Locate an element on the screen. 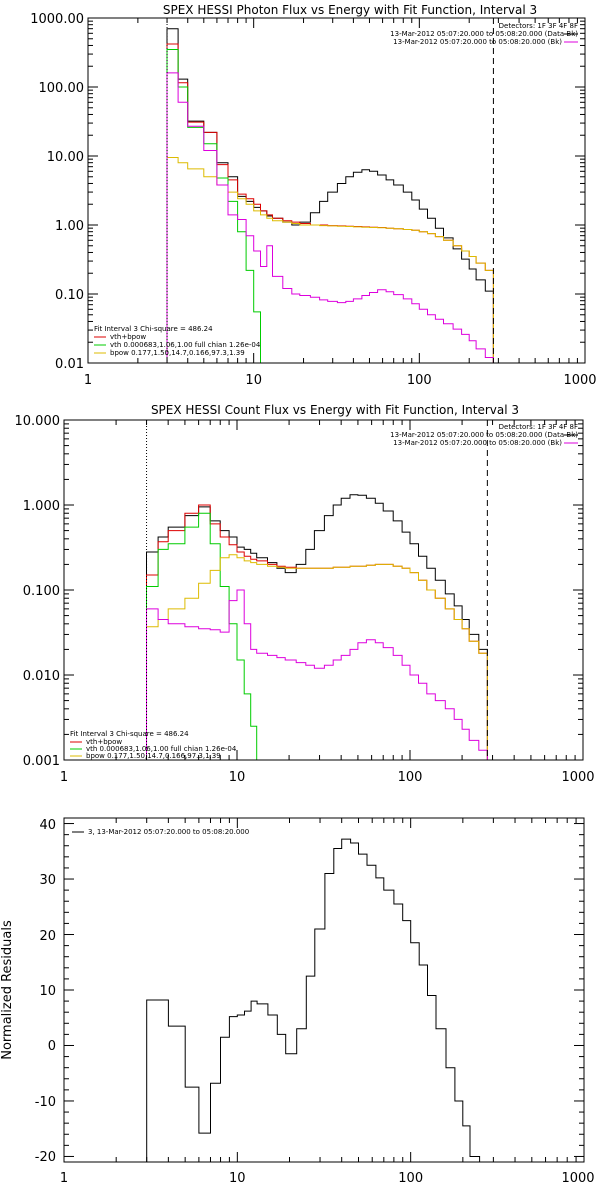 This screenshot has height=1204, width=600. series-data-bk is located at coordinates (317, 627).